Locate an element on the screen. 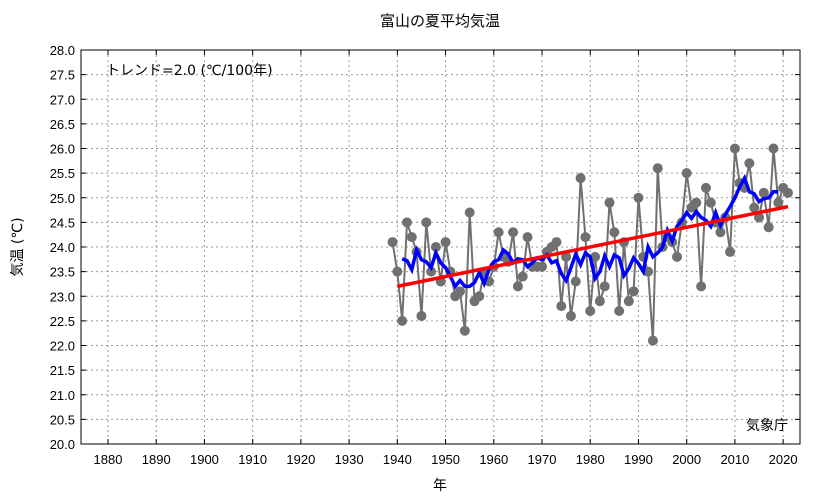 Image resolution: width=833 pixels, height=498 pixels. chart-title: 富山の夏平均気温 is located at coordinates (440, 21).